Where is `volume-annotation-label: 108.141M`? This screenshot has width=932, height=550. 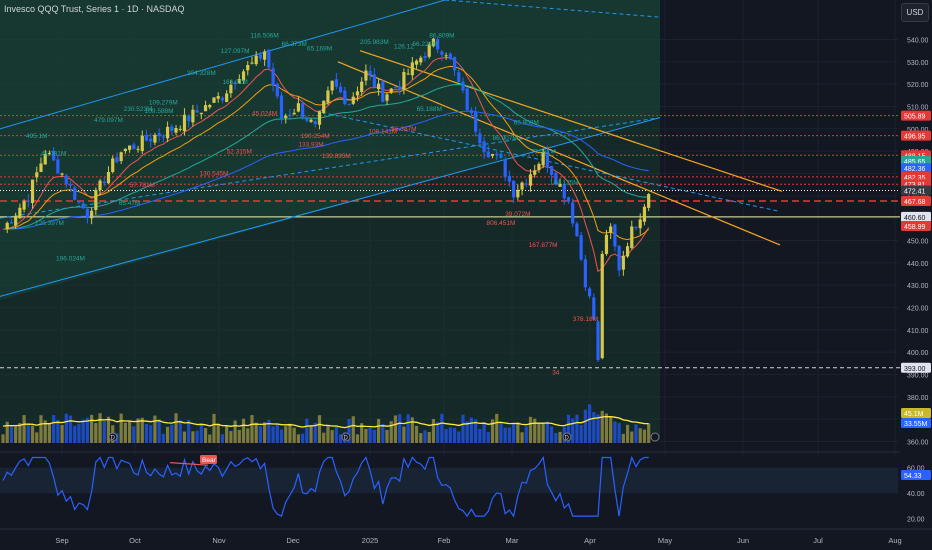 volume-annotation-label: 108.141M is located at coordinates (382, 131).